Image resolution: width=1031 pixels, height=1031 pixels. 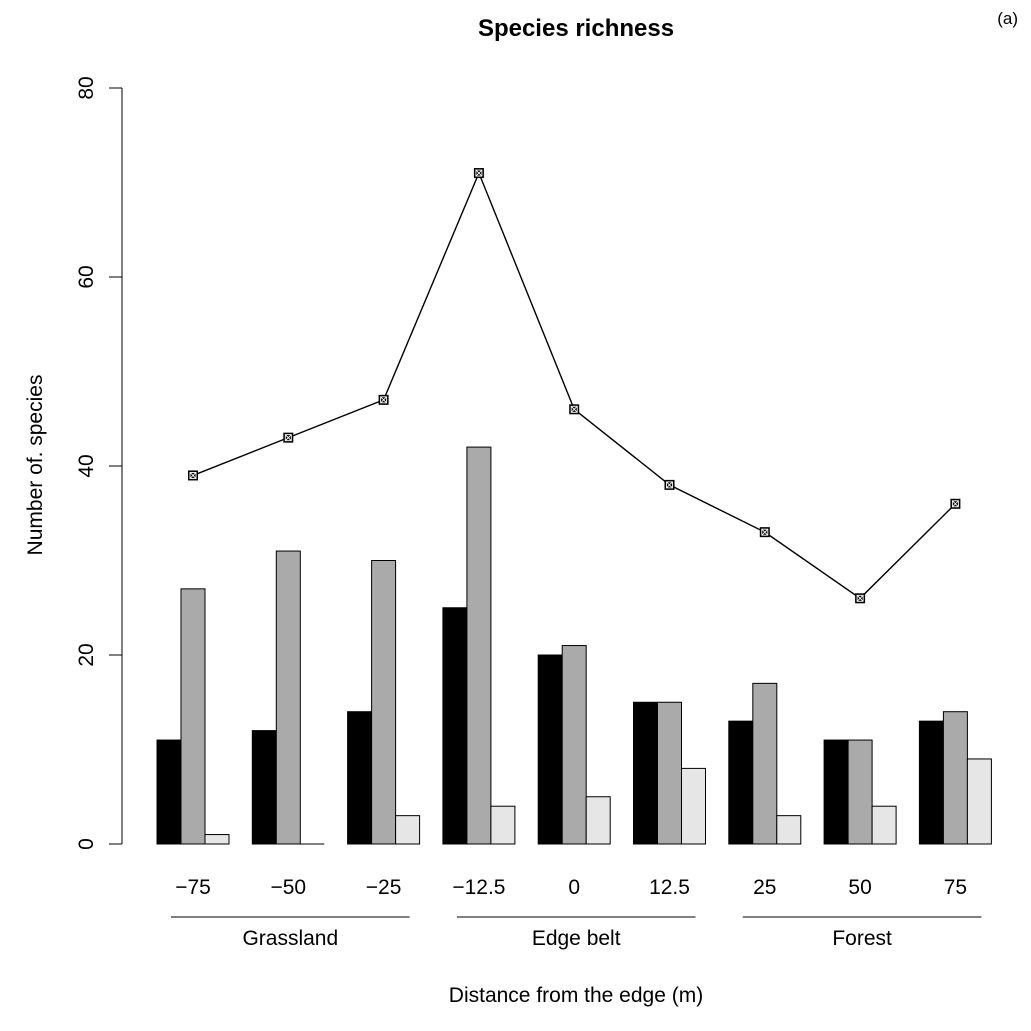 What do you see at coordinates (193, 887) in the screenshot?
I see `x-tick-label: −75` at bounding box center [193, 887].